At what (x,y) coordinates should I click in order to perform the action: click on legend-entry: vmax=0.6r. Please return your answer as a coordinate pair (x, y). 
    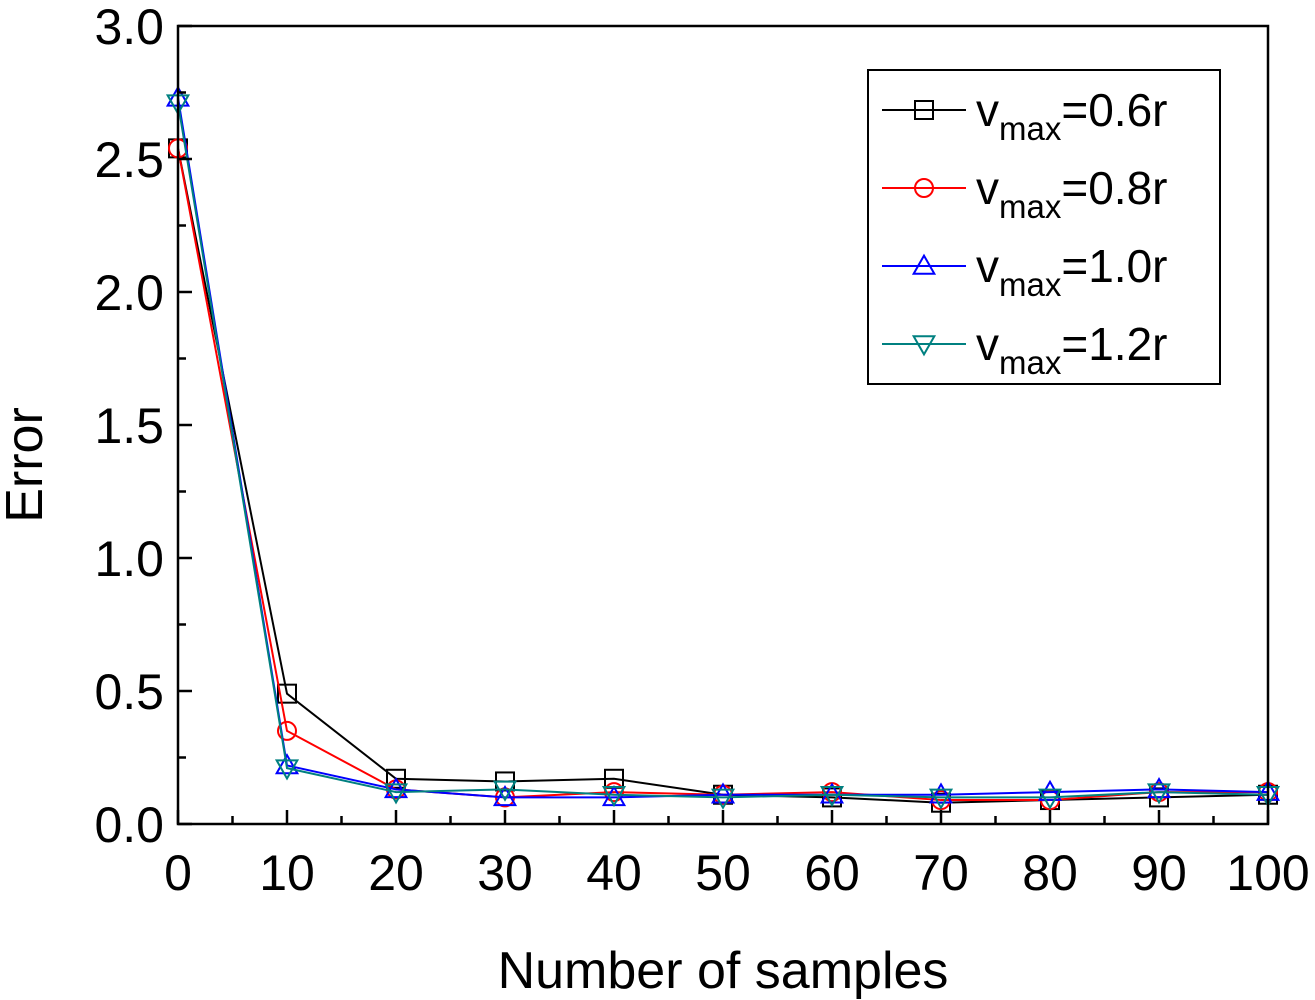
    Looking at the image, I should click on (1024, 115).